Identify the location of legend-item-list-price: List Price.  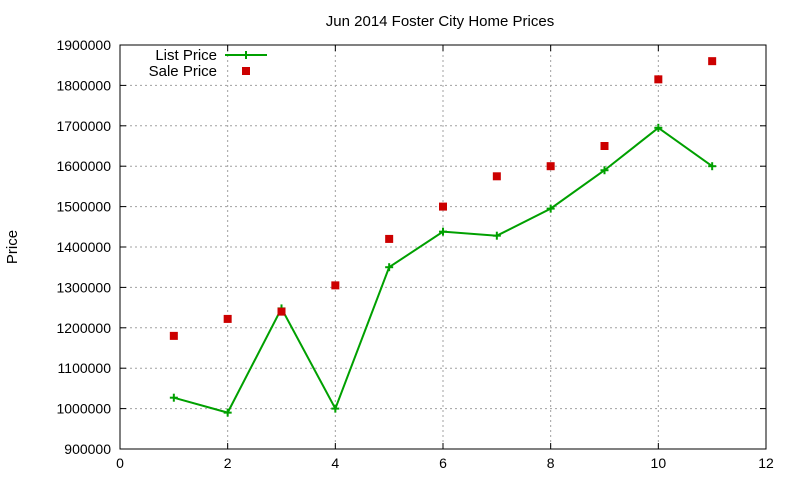
(211, 55).